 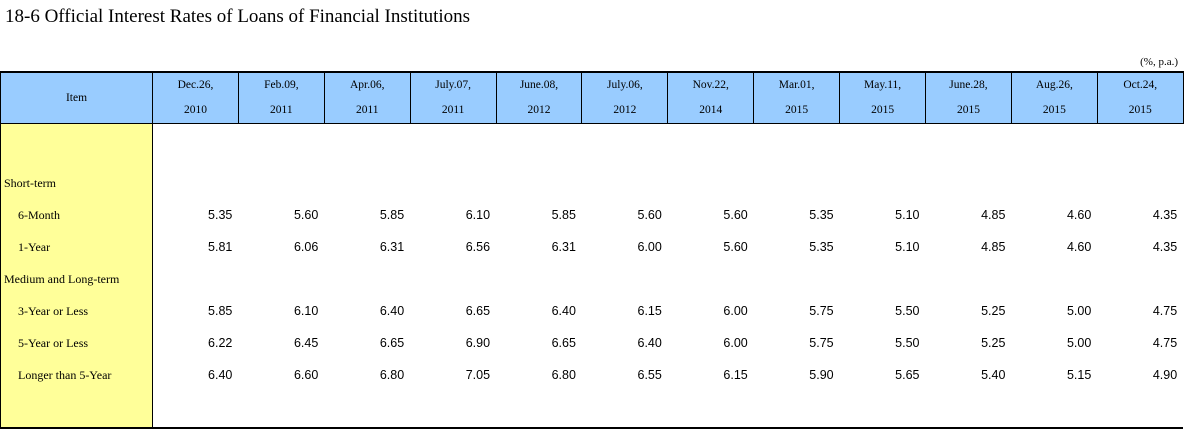 I want to click on header-date-line1: Oct.24,, so click(x=1140, y=85).